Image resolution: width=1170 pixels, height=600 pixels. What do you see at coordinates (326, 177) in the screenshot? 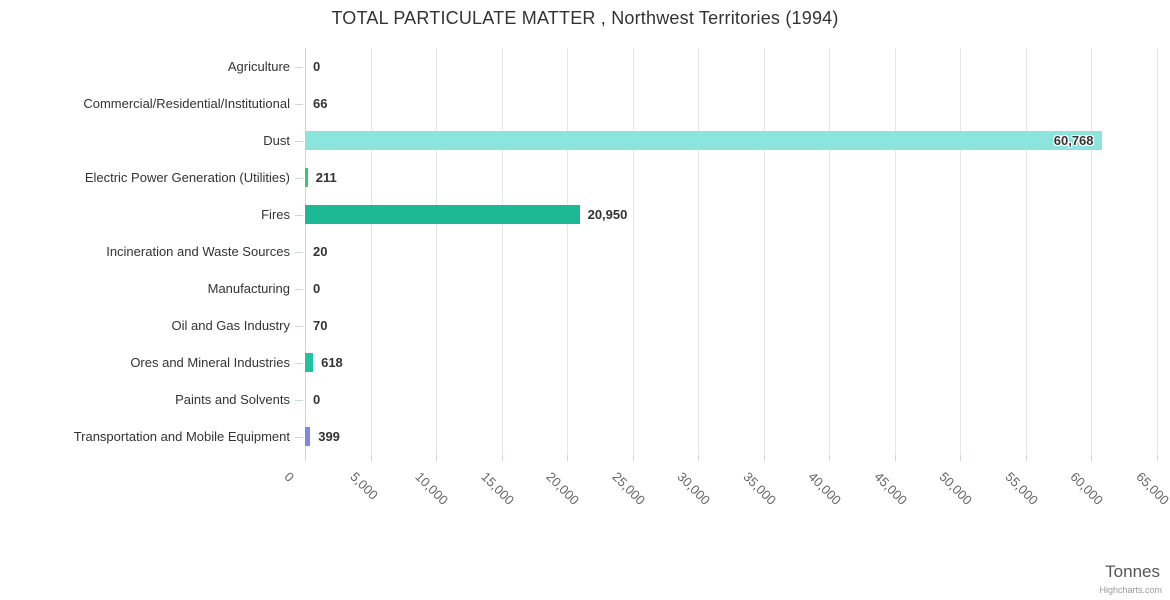
I see `value-label: 211` at bounding box center [326, 177].